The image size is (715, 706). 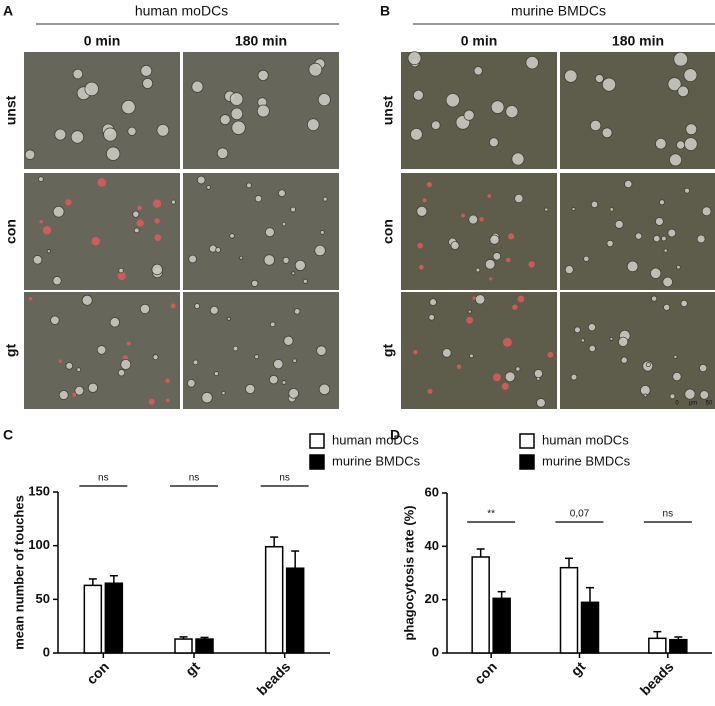 I want to click on scale-label: 50, so click(x=709, y=404).